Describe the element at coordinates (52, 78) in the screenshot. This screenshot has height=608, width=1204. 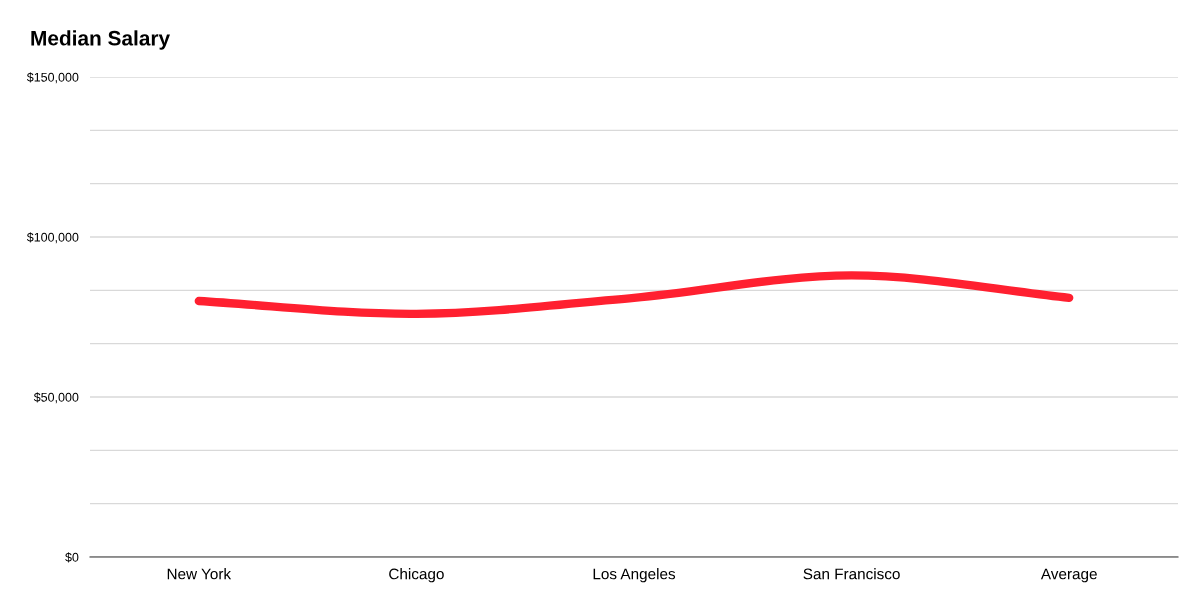
I see `y-tick-label: $150,000` at that location.